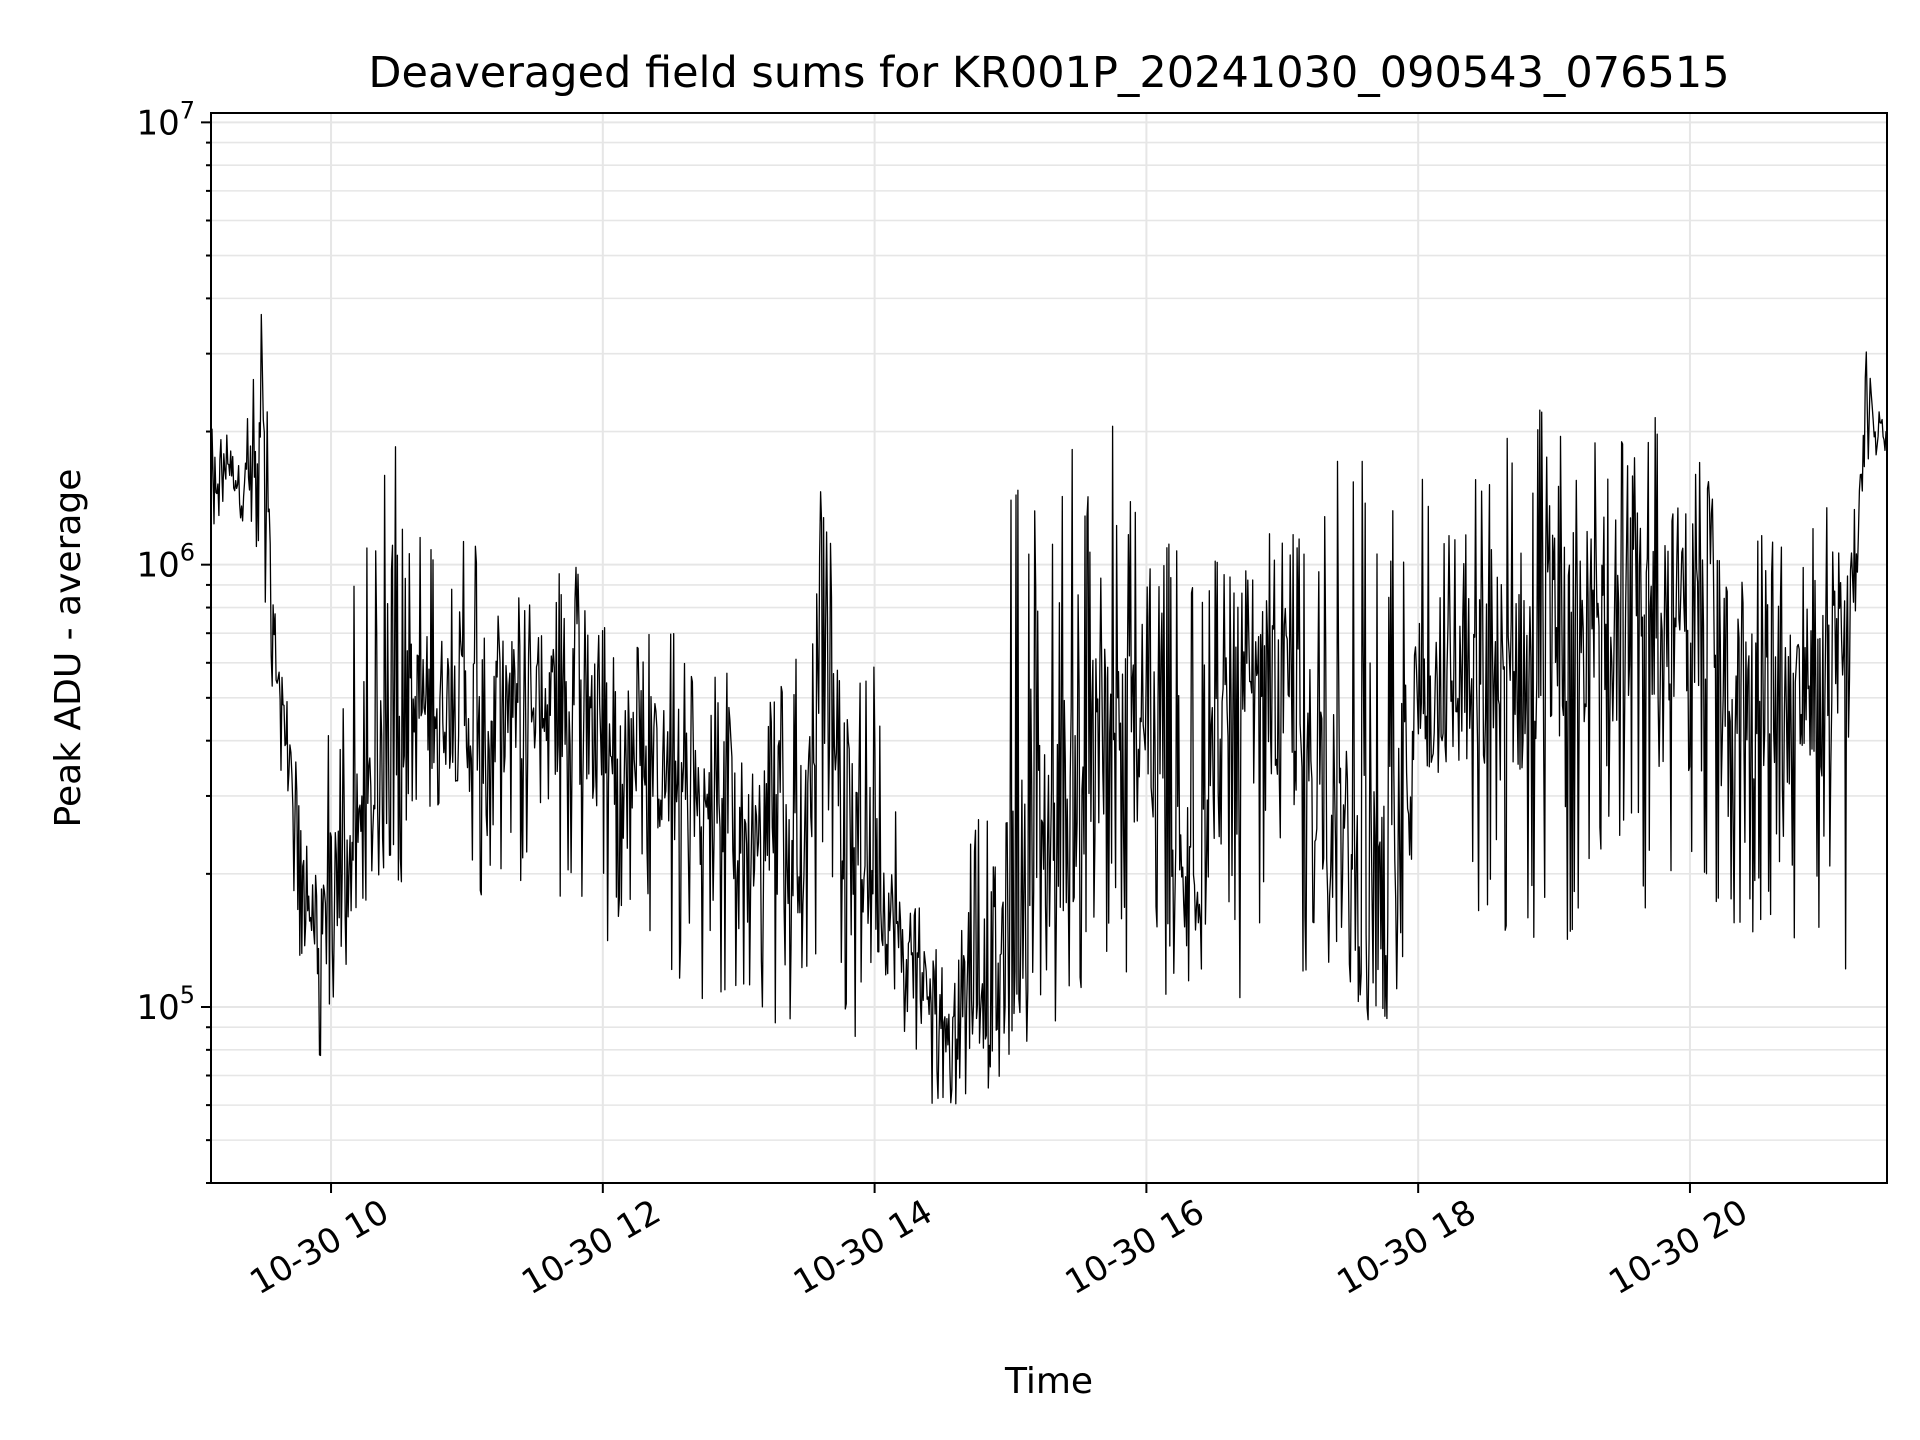  I want to click on y-axis-label: Peak ADU - average, so click(68, 648).